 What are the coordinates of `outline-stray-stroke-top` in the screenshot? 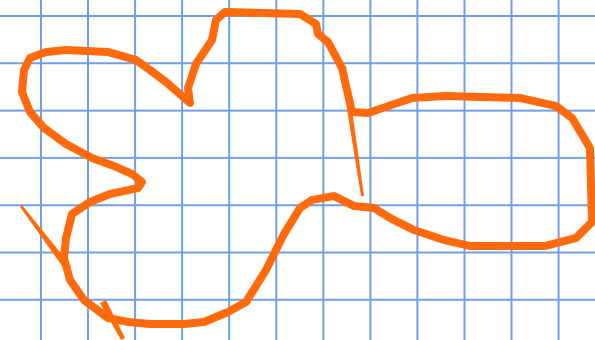 It's located at (352, 131).